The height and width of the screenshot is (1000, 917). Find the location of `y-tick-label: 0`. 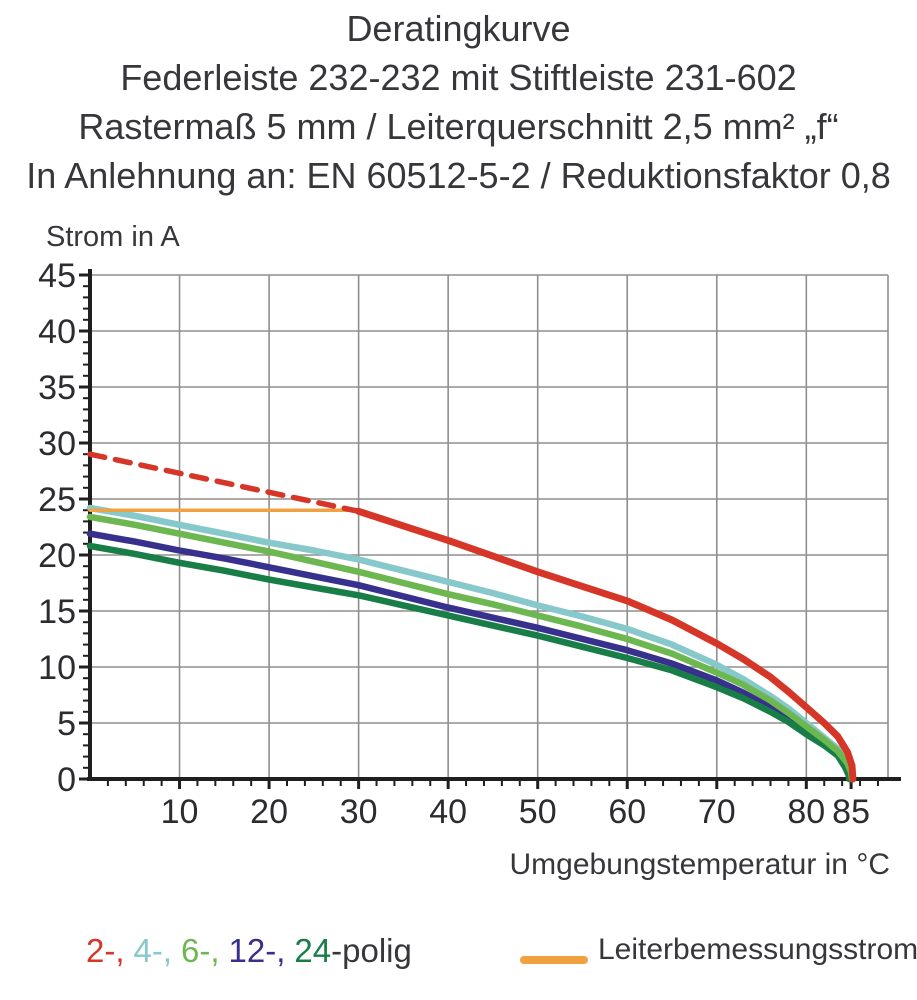

y-tick-label: 0 is located at coordinates (66, 780).